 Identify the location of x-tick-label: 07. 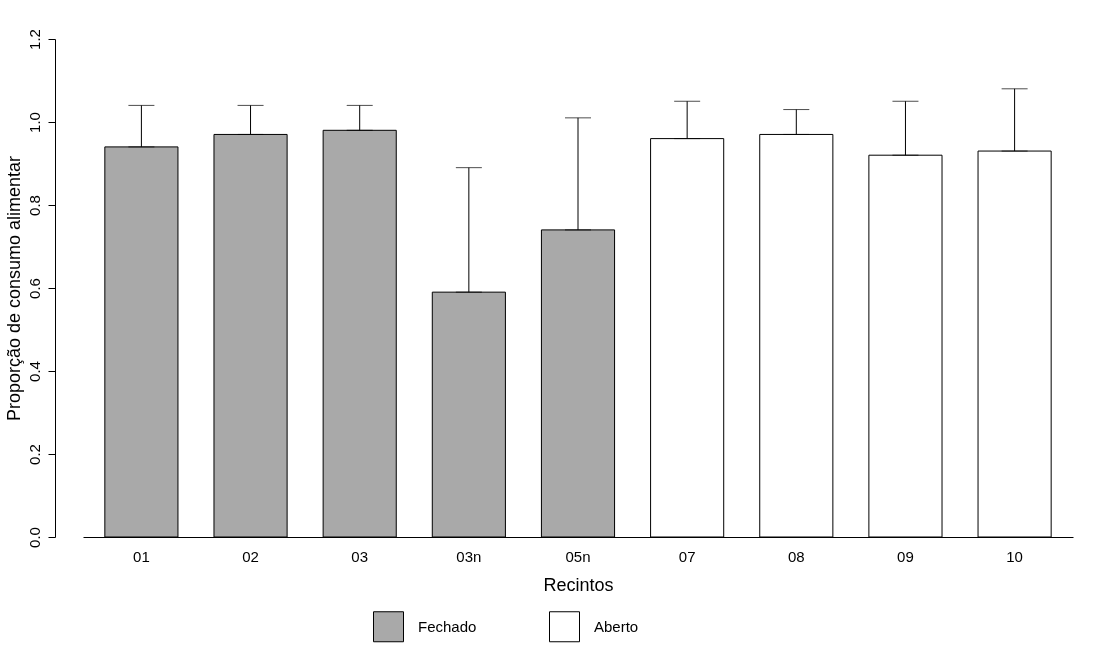
(687, 556).